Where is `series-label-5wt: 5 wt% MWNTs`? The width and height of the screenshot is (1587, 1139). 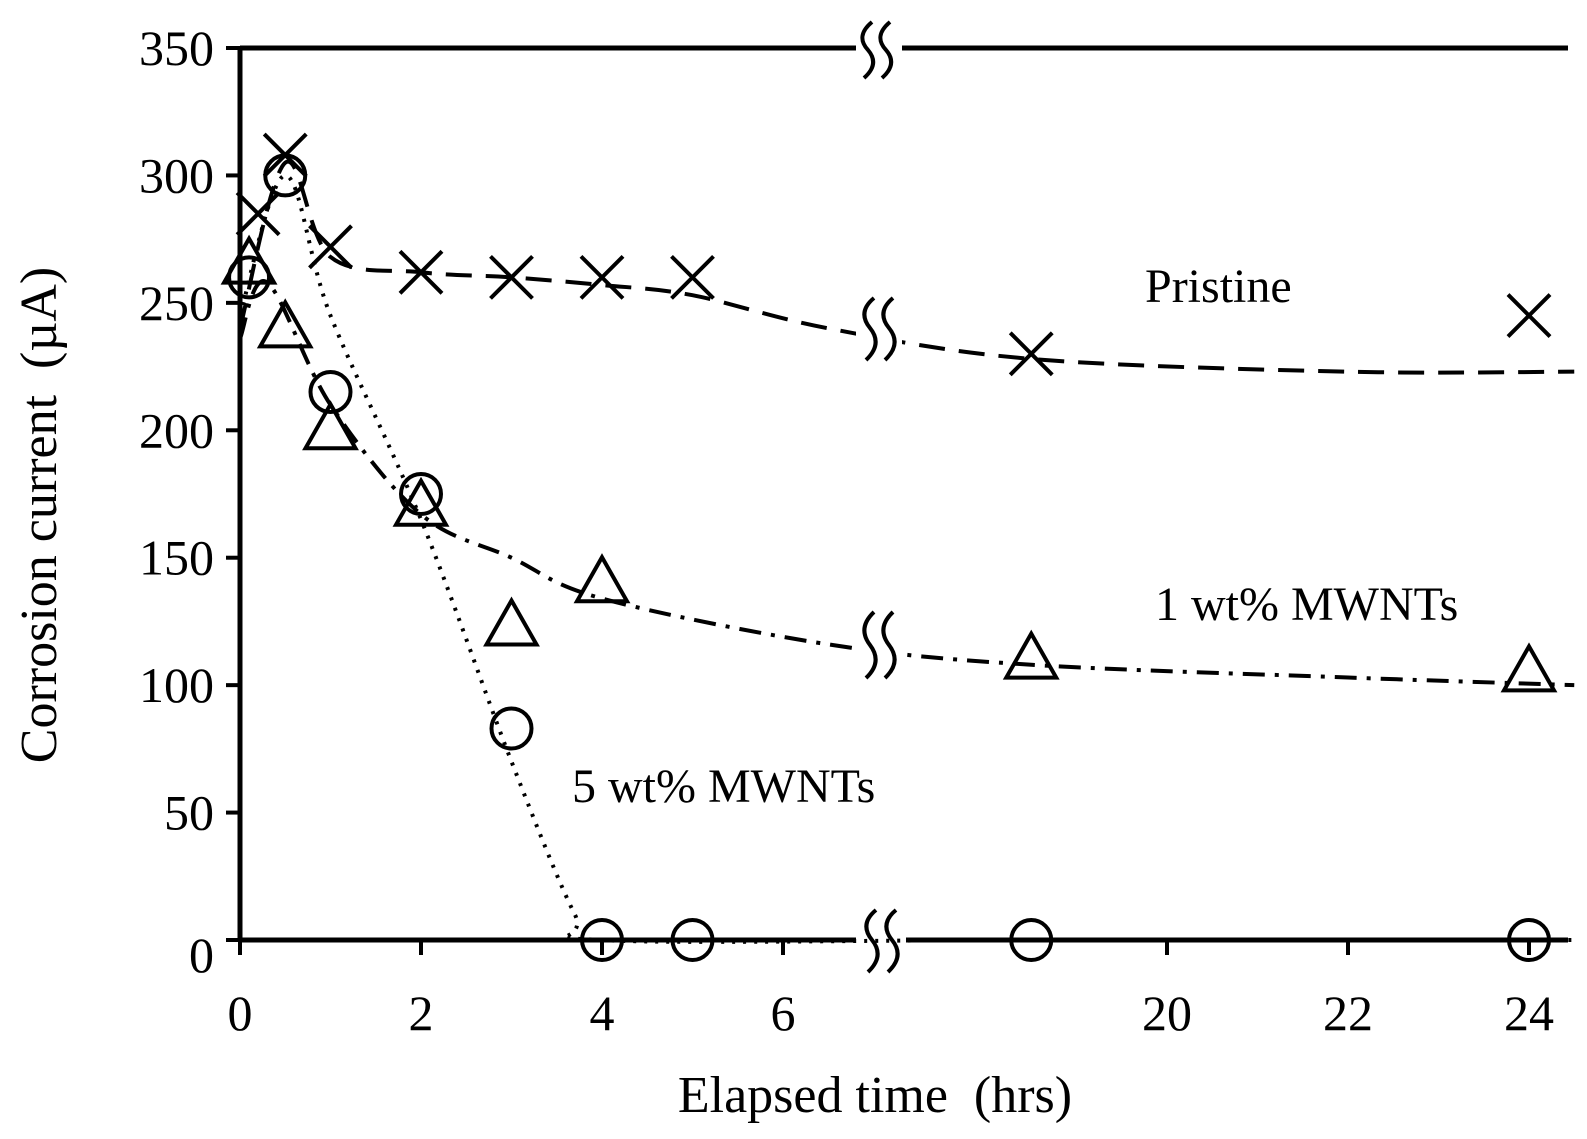
series-label-5wt: 5 wt% MWNTs is located at coordinates (723, 786).